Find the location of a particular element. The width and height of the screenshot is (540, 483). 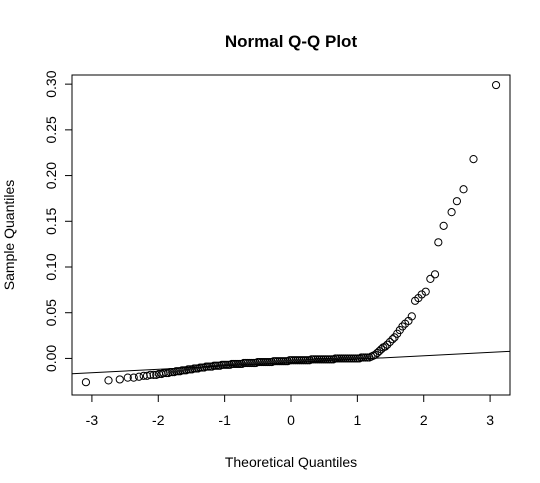

x-tick-label: 0 is located at coordinates (291, 420).